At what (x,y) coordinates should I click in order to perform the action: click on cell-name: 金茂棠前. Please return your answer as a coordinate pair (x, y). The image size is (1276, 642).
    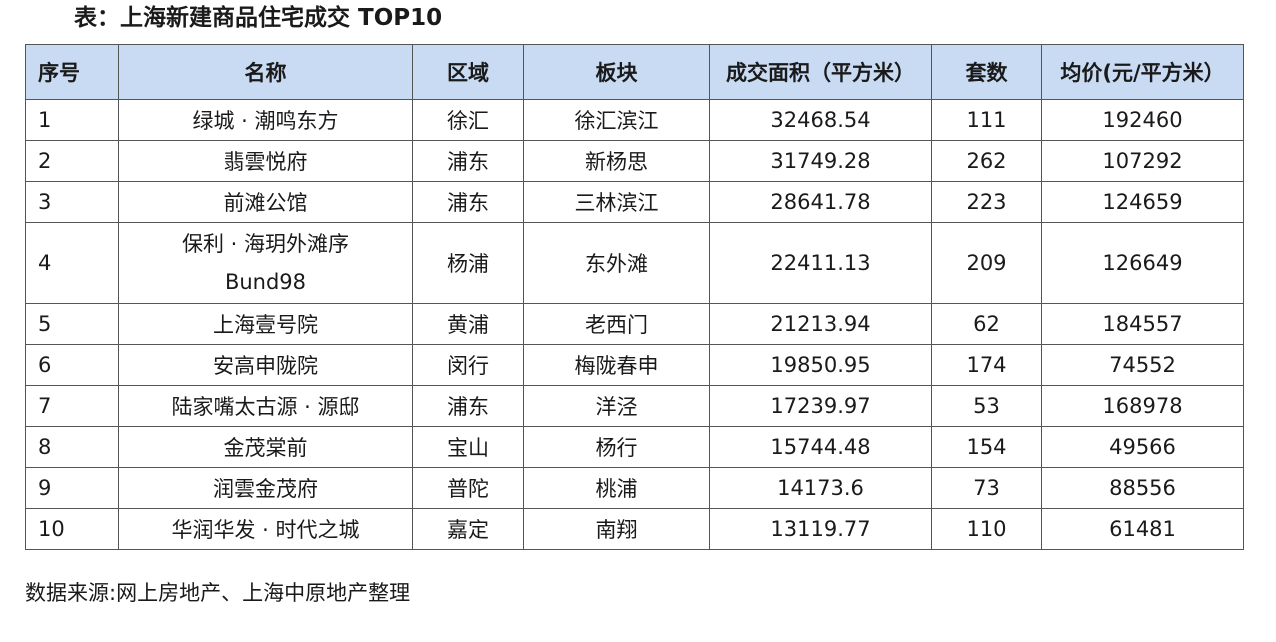
    Looking at the image, I should click on (265, 447).